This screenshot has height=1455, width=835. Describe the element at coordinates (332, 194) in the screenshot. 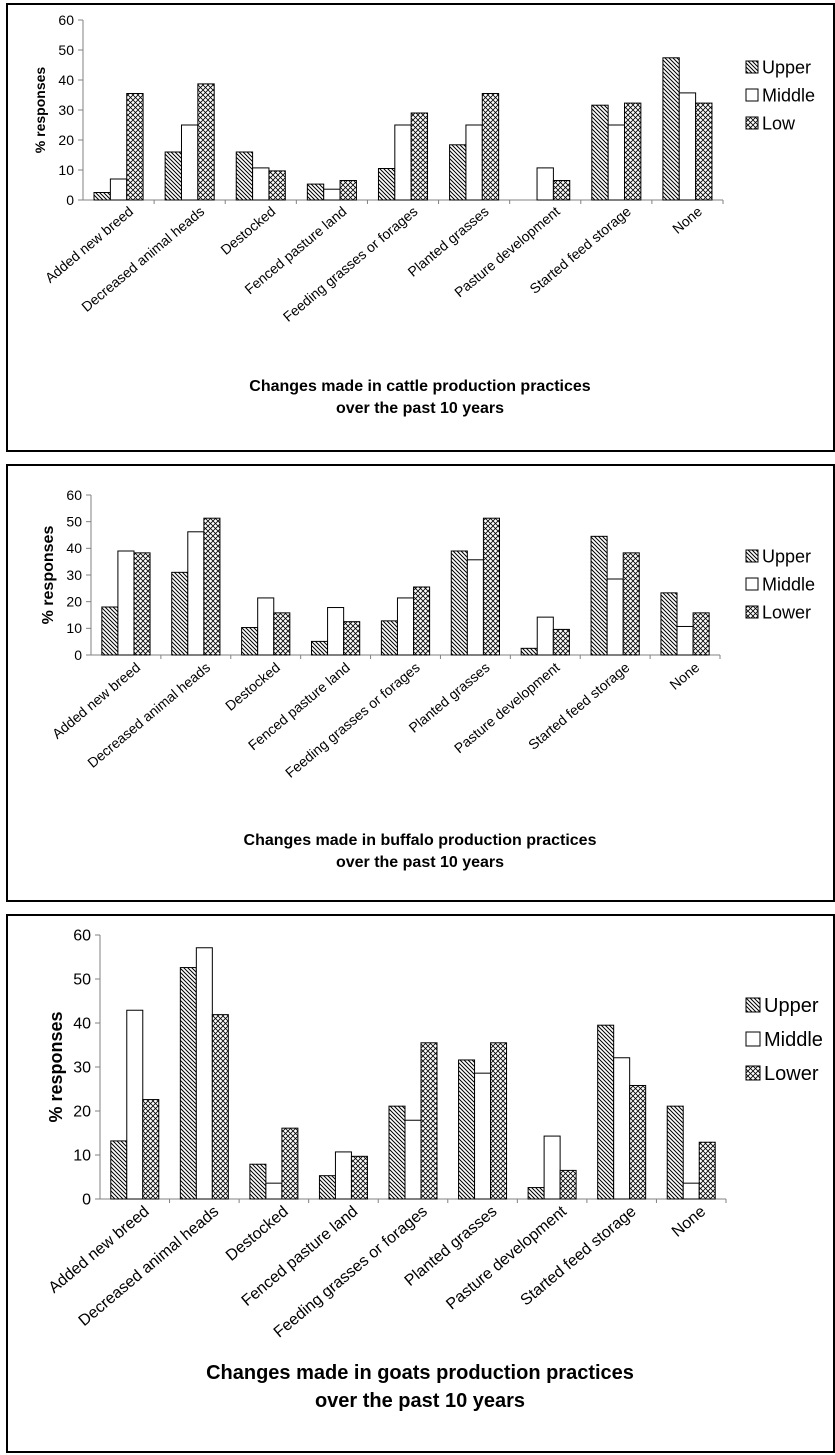

I see `bar-middle-fenced-pasture-land` at that location.